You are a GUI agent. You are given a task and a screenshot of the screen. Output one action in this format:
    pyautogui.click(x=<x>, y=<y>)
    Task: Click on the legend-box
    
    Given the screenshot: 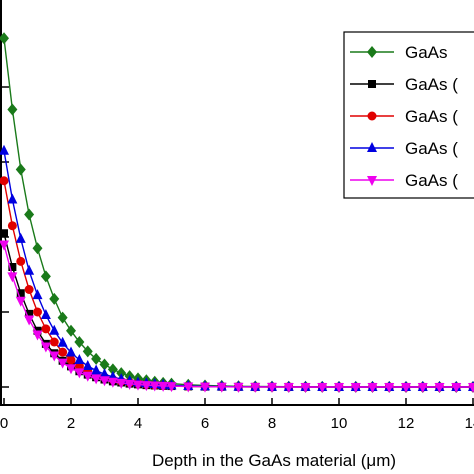 What is the action you would take?
    pyautogui.click(x=408, y=115)
    